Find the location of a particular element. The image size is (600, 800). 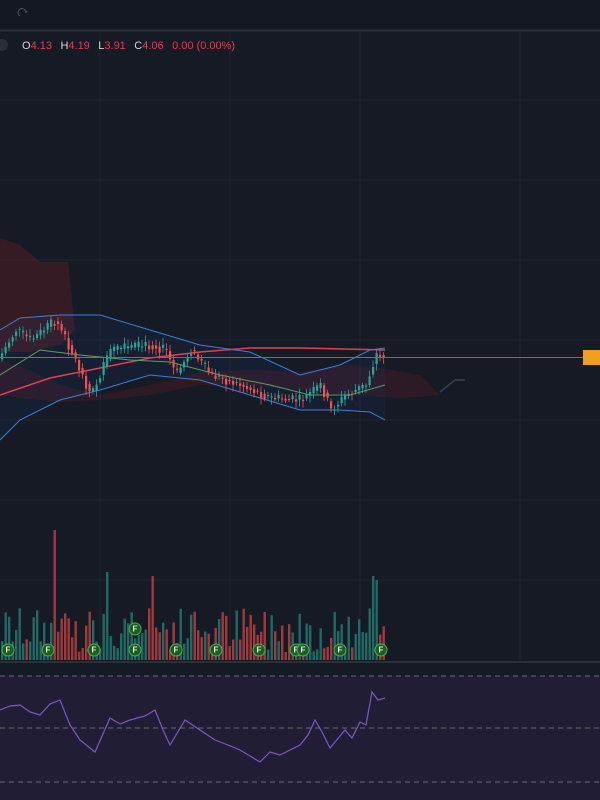

markers: F F F FFF F F F F F F is located at coordinates (194, 639).